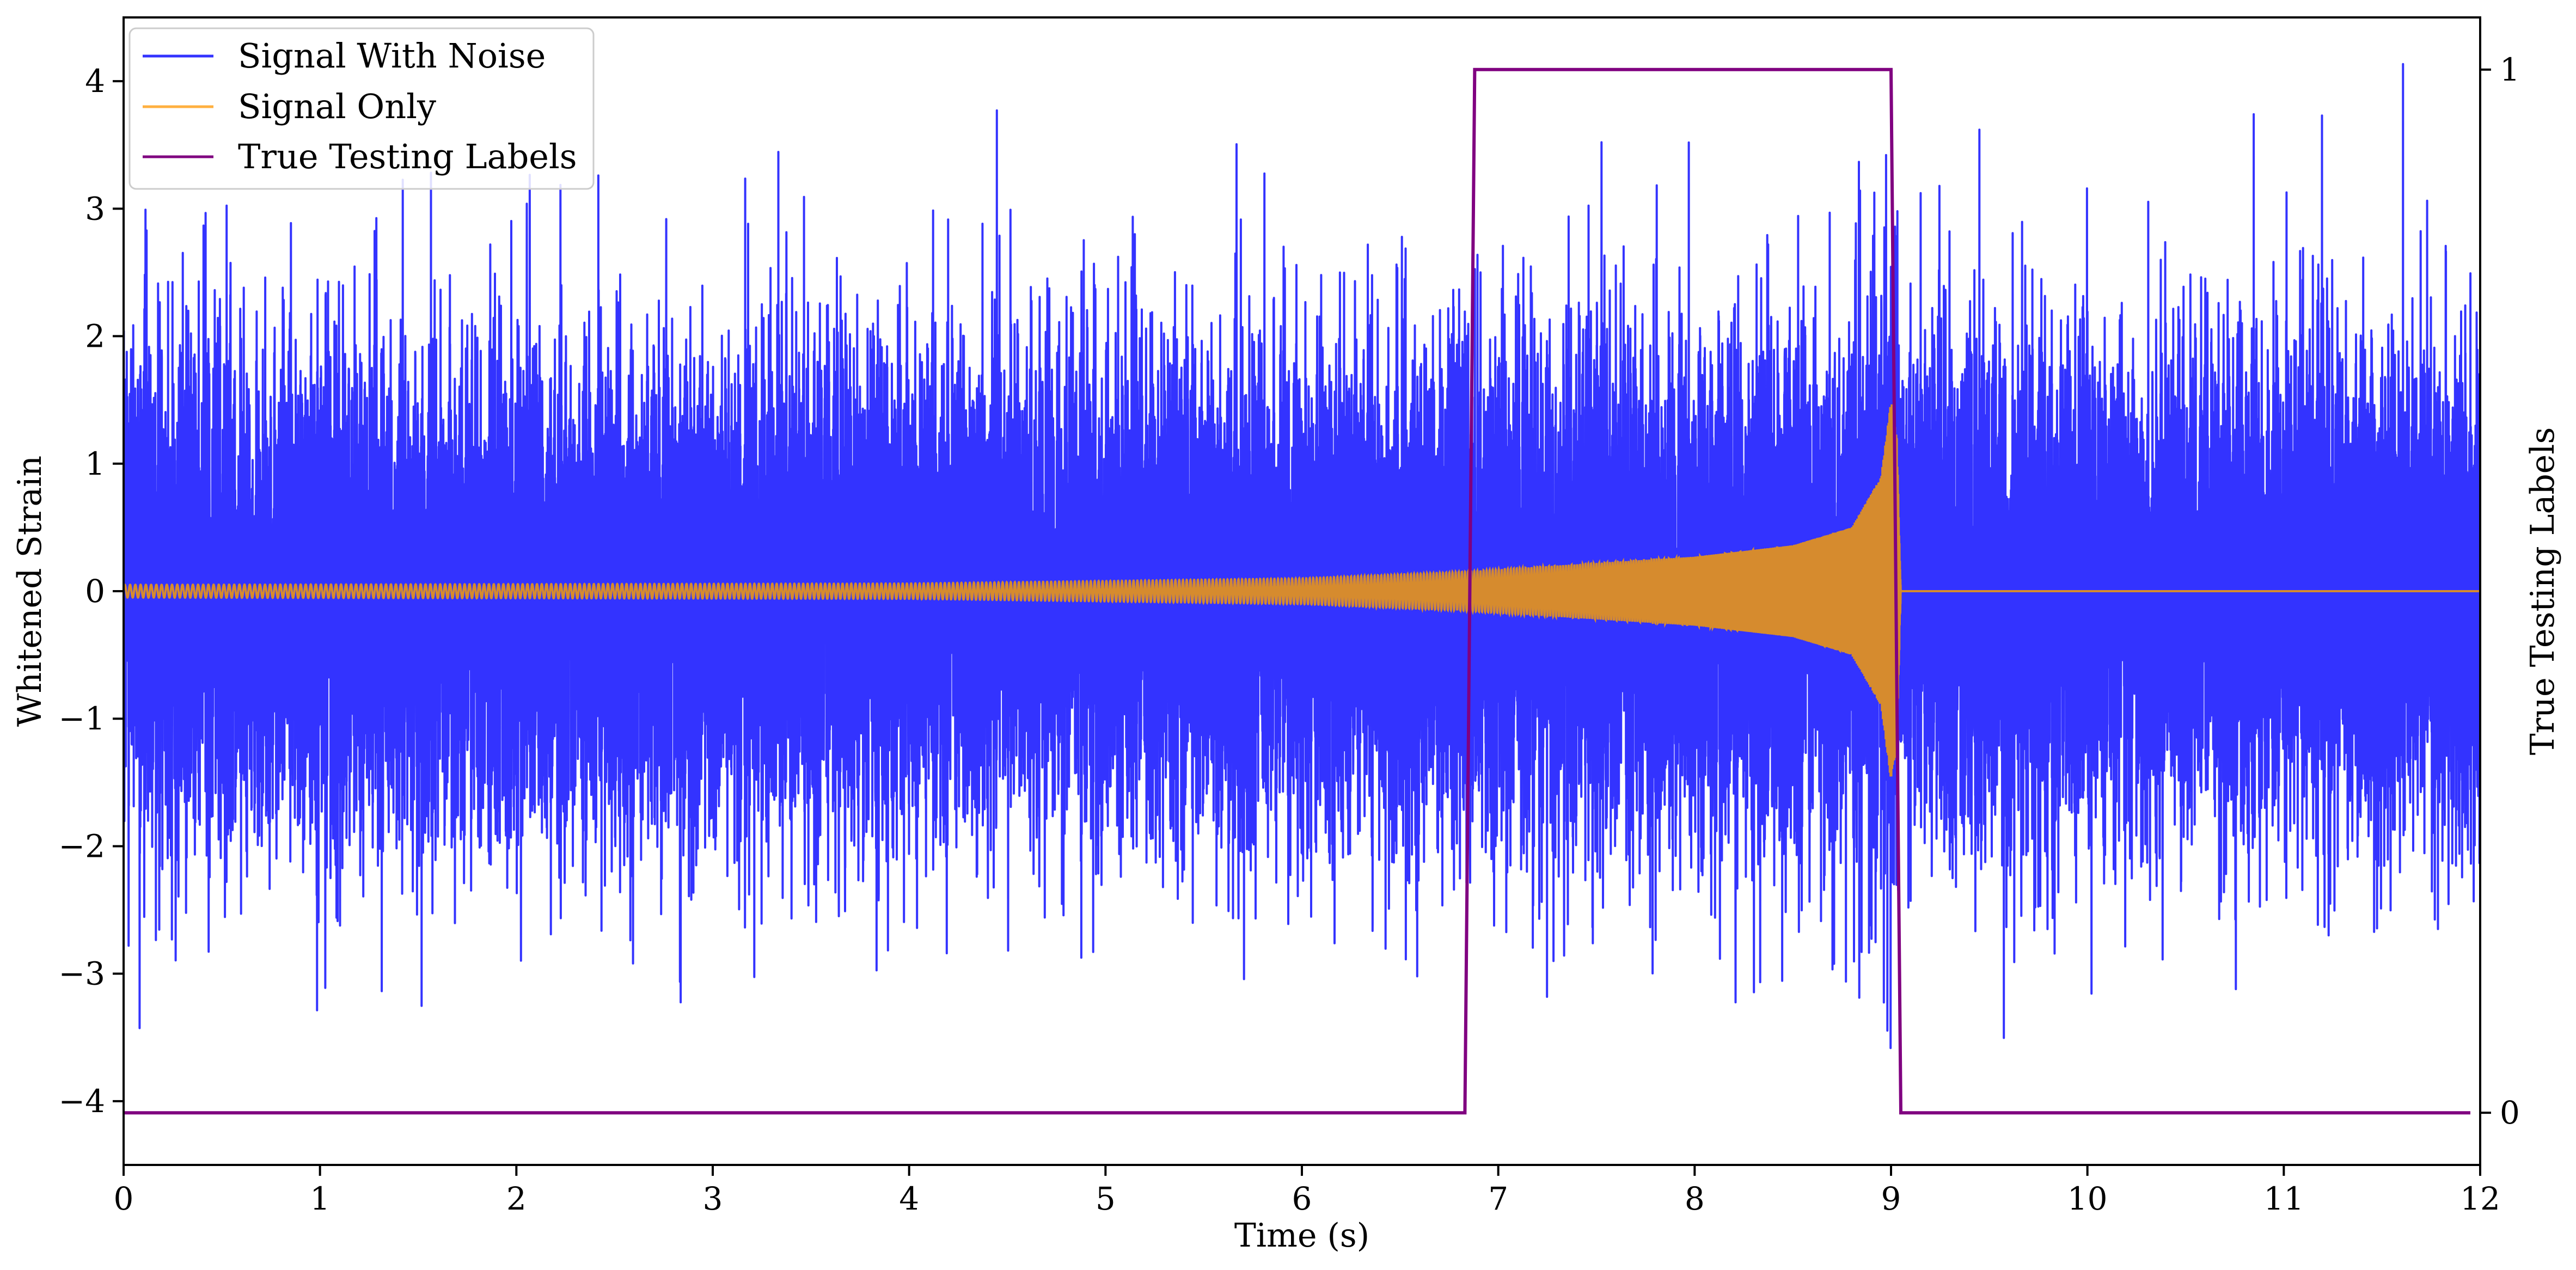 The width and height of the screenshot is (2576, 1270). What do you see at coordinates (82, 973) in the screenshot?
I see `y-tick-label: −3` at bounding box center [82, 973].